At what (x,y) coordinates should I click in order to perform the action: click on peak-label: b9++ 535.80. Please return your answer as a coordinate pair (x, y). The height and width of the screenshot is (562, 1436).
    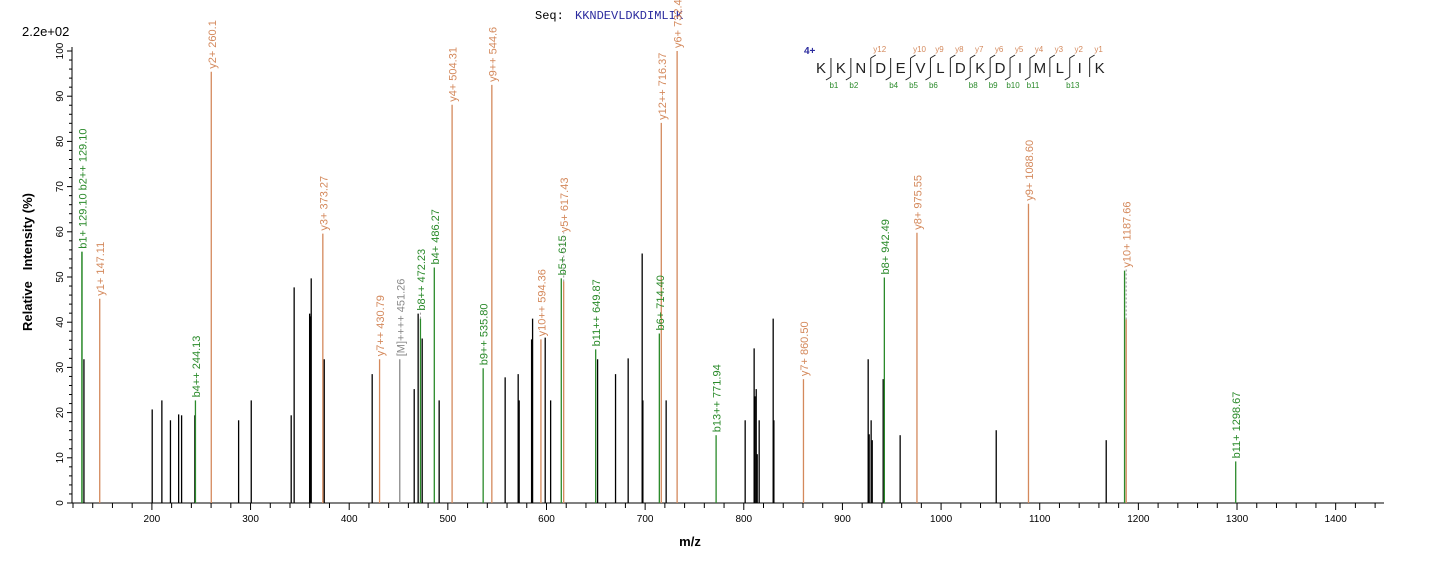
    Looking at the image, I should click on (485, 335).